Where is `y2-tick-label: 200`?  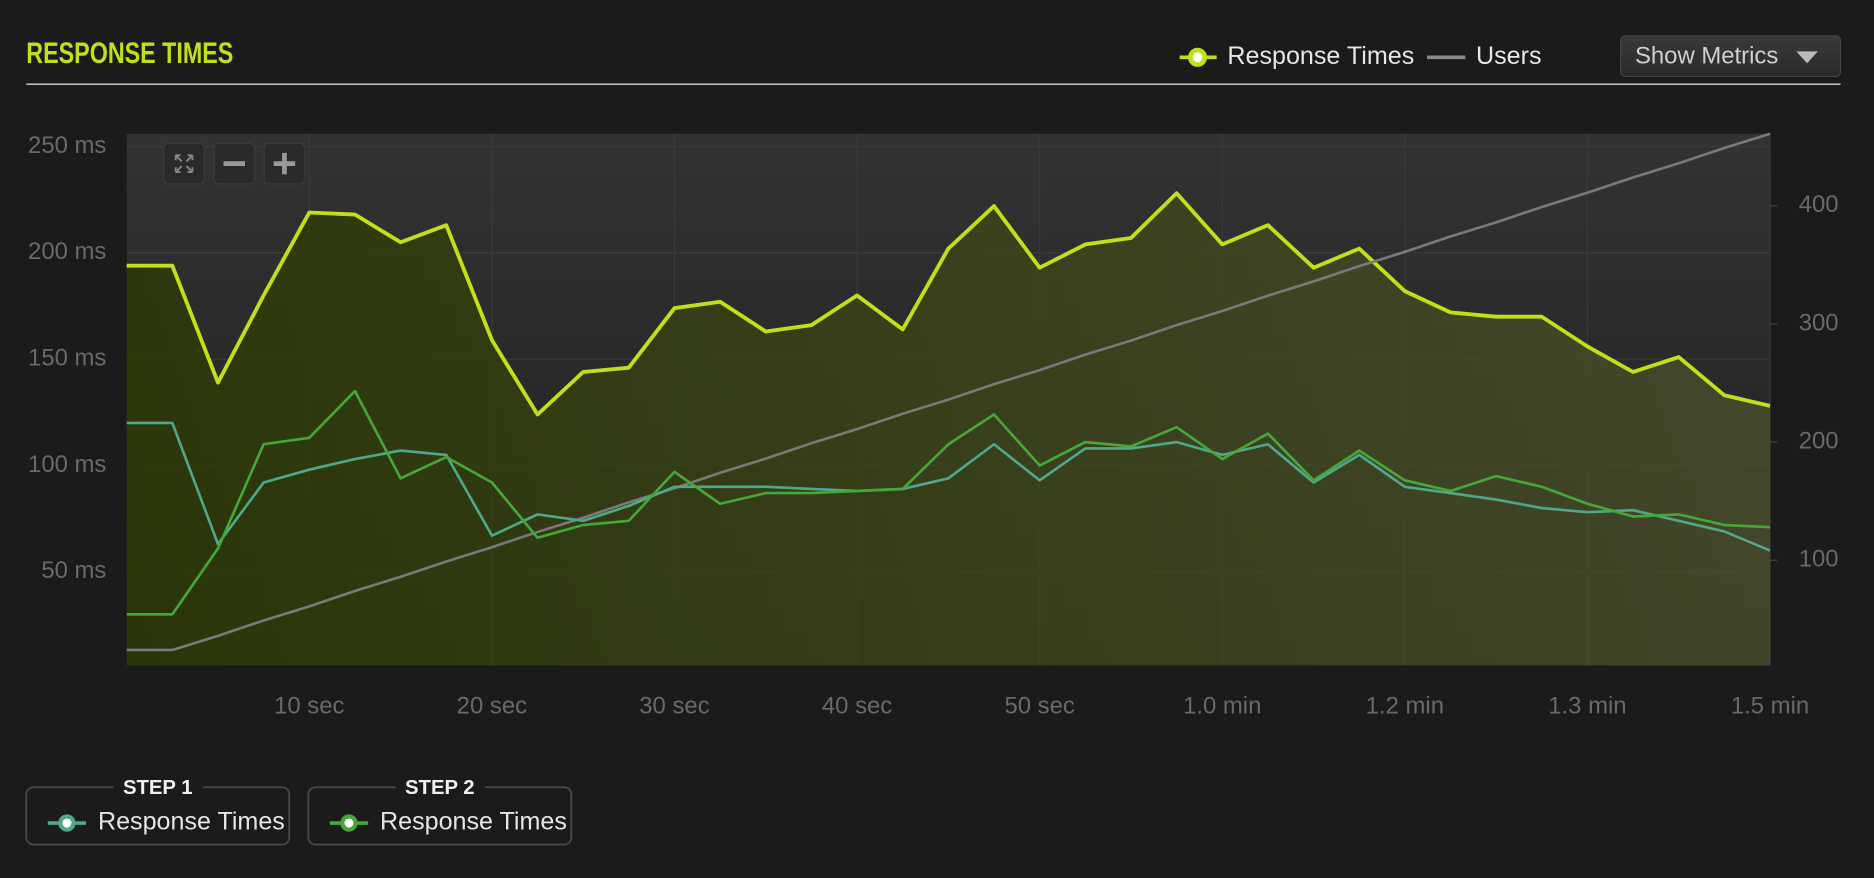 y2-tick-label: 200 is located at coordinates (1819, 440).